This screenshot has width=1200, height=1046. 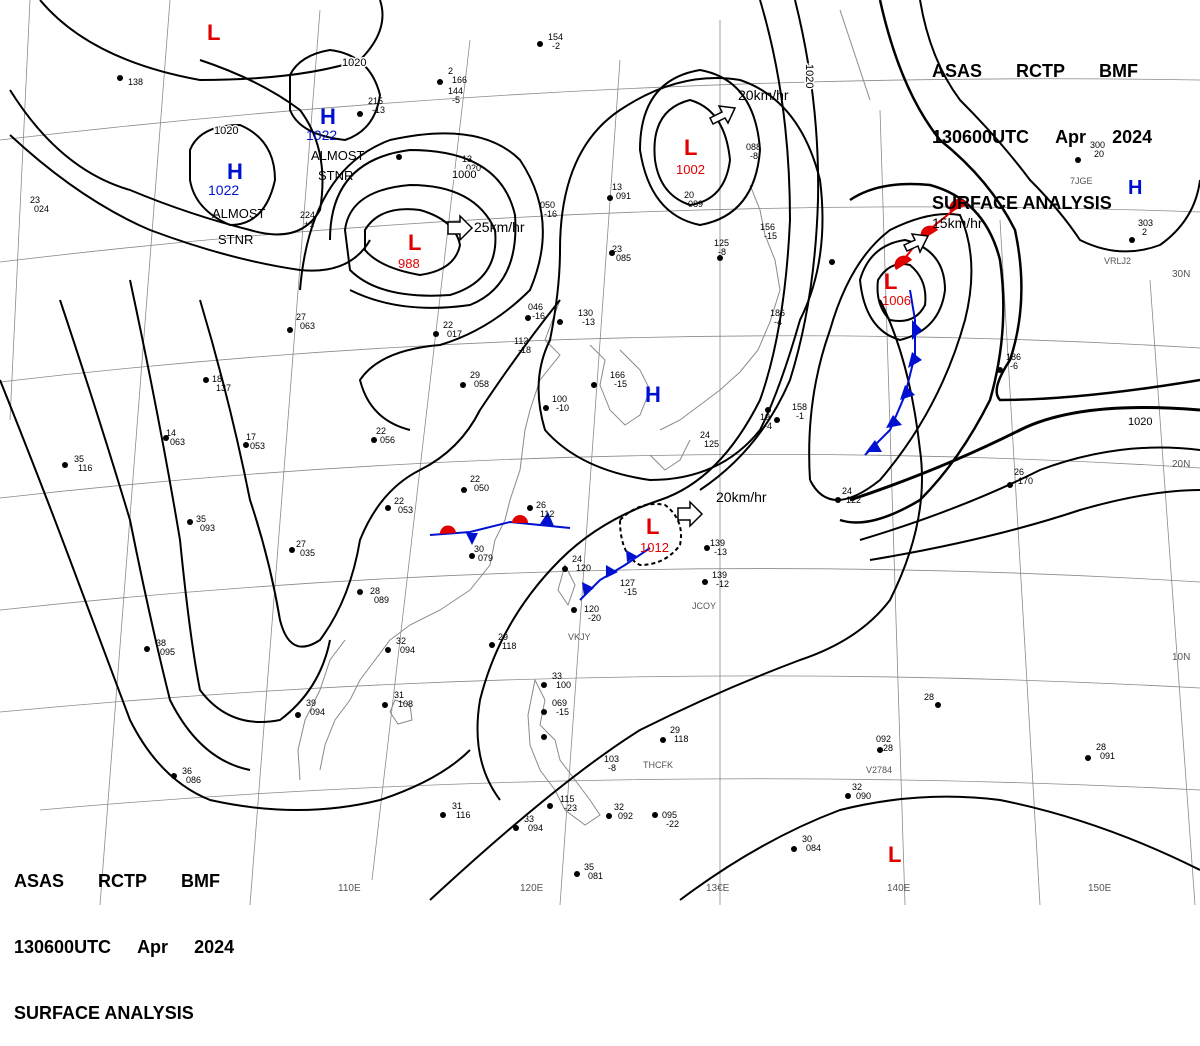 I want to click on station-tendency: 017, so click(x=454, y=334).